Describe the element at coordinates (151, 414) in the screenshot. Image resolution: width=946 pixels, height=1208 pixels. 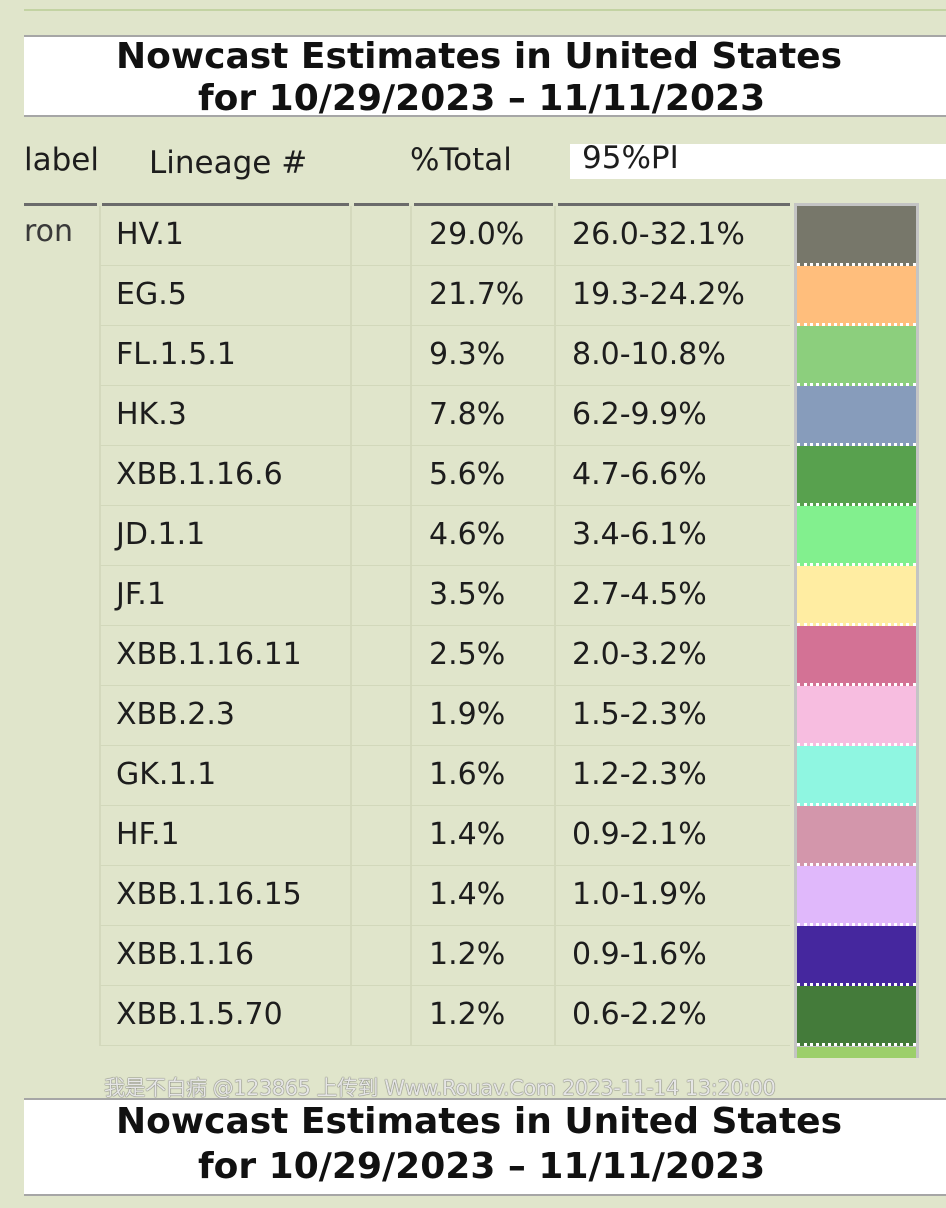
I see `lineage-name: HK.3` at that location.